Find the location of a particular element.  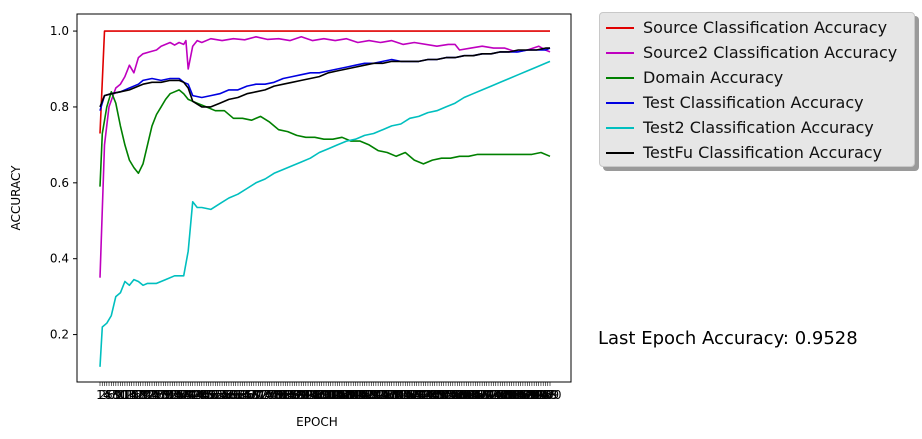

x-tick-label: 30 is located at coordinates (165, 395).